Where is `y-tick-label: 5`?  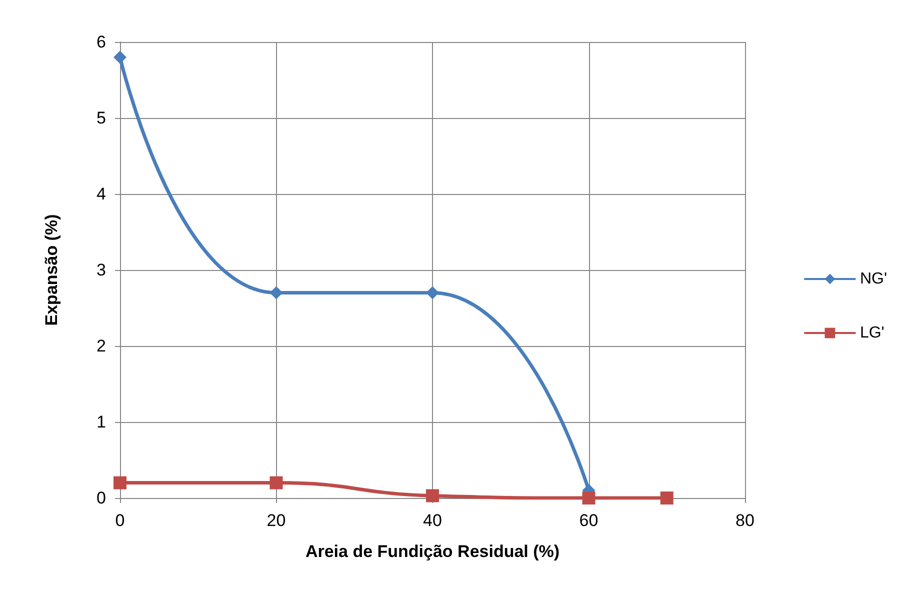
y-tick-label: 5 is located at coordinates (101, 118).